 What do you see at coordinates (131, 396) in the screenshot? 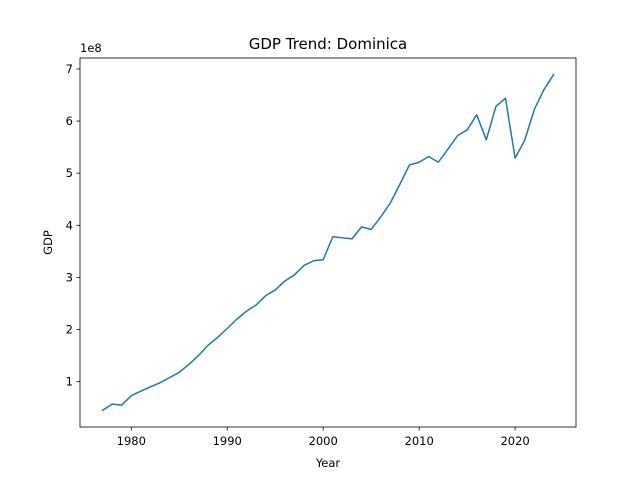
I see `data-point-1980` at bounding box center [131, 396].